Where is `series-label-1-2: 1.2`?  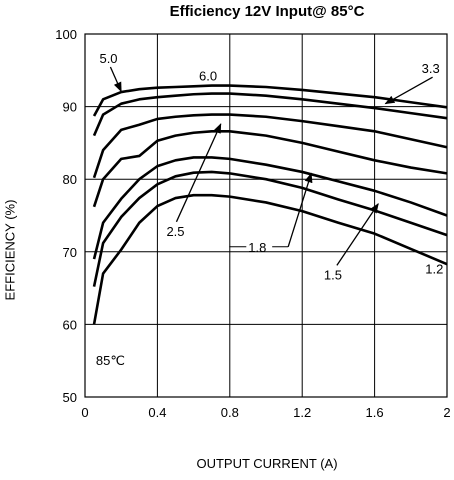 series-label-1-2: 1.2 is located at coordinates (434, 269).